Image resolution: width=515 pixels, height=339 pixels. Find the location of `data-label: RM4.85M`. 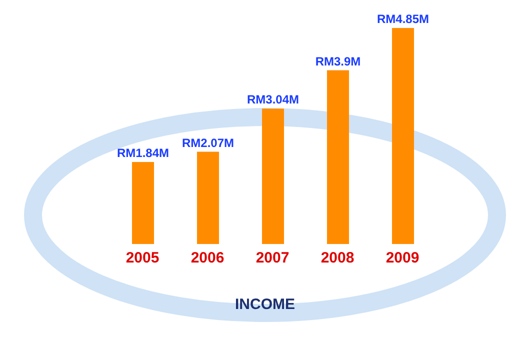

data-label: RM4.85M is located at coordinates (403, 19).